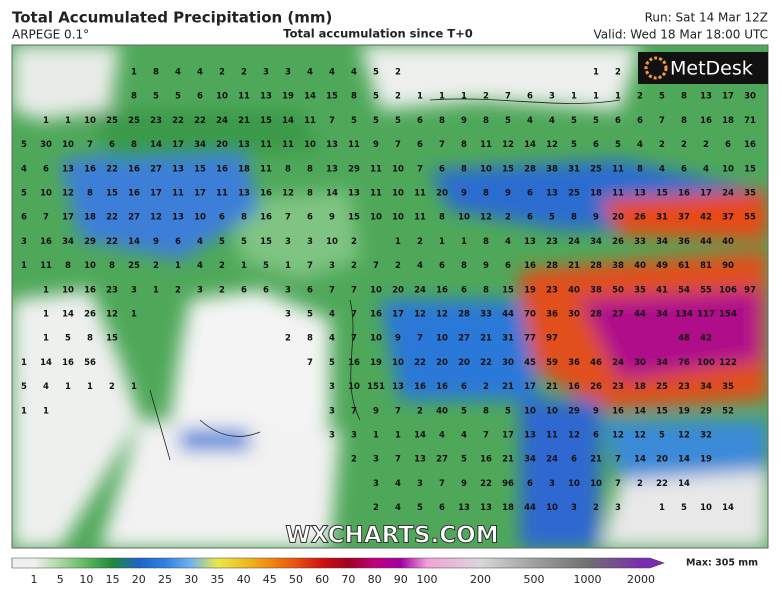 The height and width of the screenshot is (604, 782). I want to click on map-value: 46, so click(596, 363).